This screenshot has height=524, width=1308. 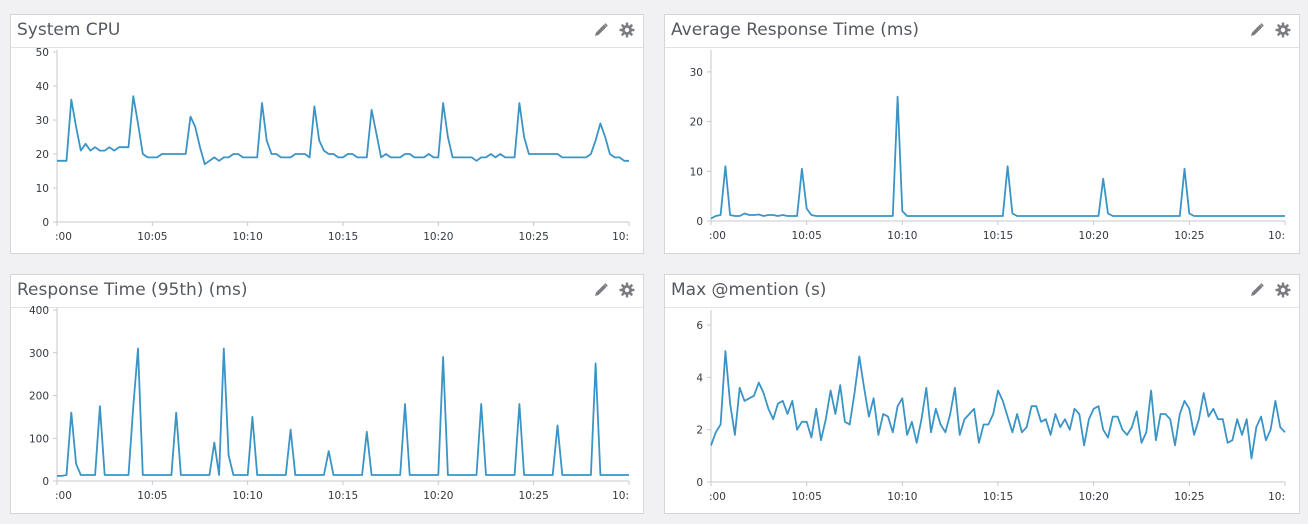 I want to click on y-tick-label: 50, so click(x=42, y=53).